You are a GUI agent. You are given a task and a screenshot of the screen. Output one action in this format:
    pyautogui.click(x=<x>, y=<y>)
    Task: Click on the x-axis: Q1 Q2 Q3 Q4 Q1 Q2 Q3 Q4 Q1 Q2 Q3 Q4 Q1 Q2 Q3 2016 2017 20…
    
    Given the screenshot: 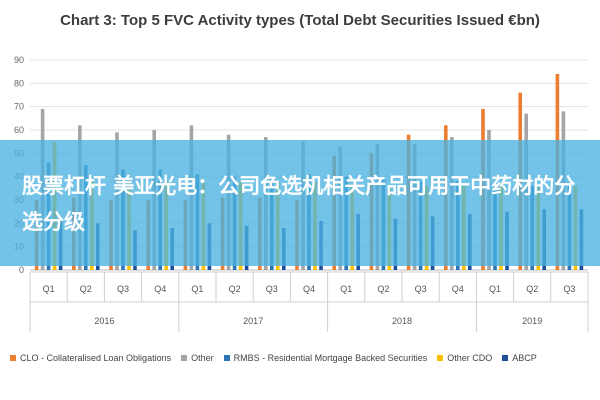 What is the action you would take?
    pyautogui.click(x=309, y=301)
    